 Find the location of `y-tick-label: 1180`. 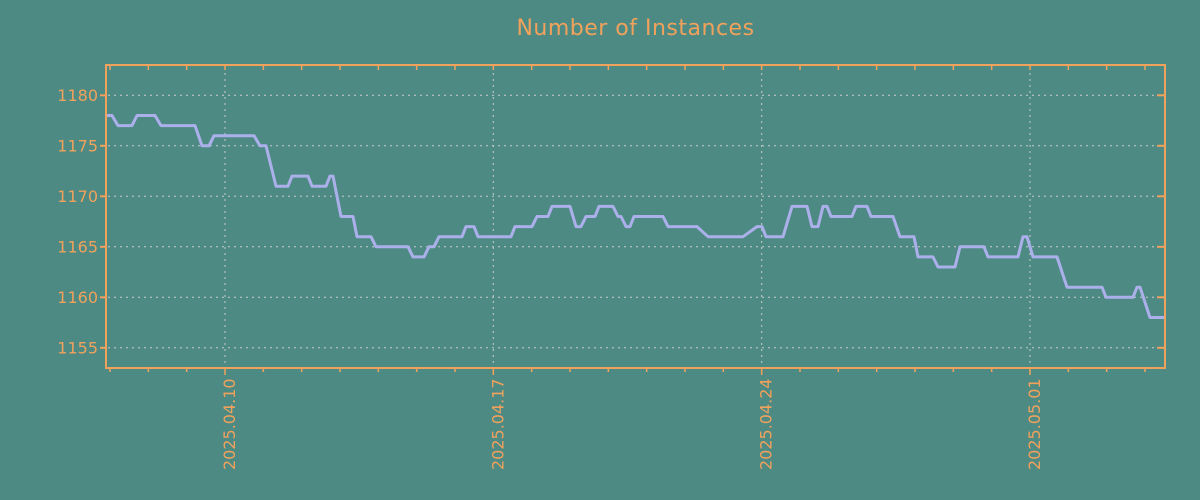

y-tick-label: 1180 is located at coordinates (77, 95).